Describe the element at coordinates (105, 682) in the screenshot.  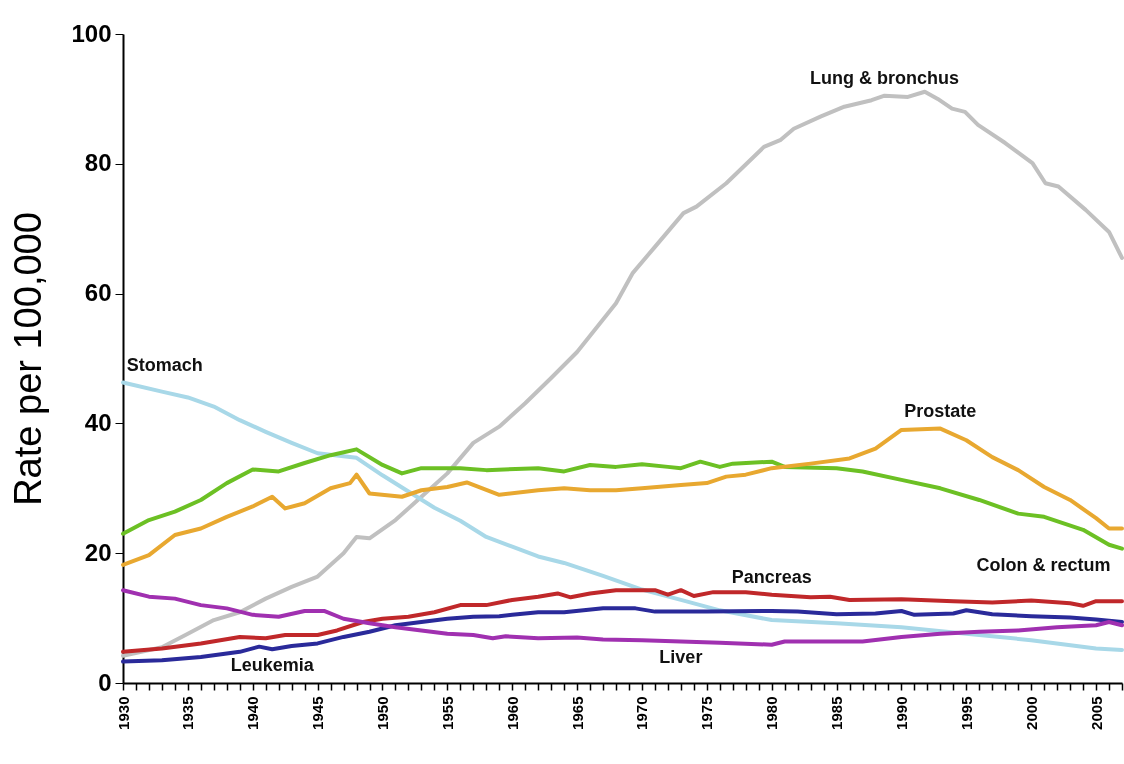
I see `y-tick-label: 0` at that location.